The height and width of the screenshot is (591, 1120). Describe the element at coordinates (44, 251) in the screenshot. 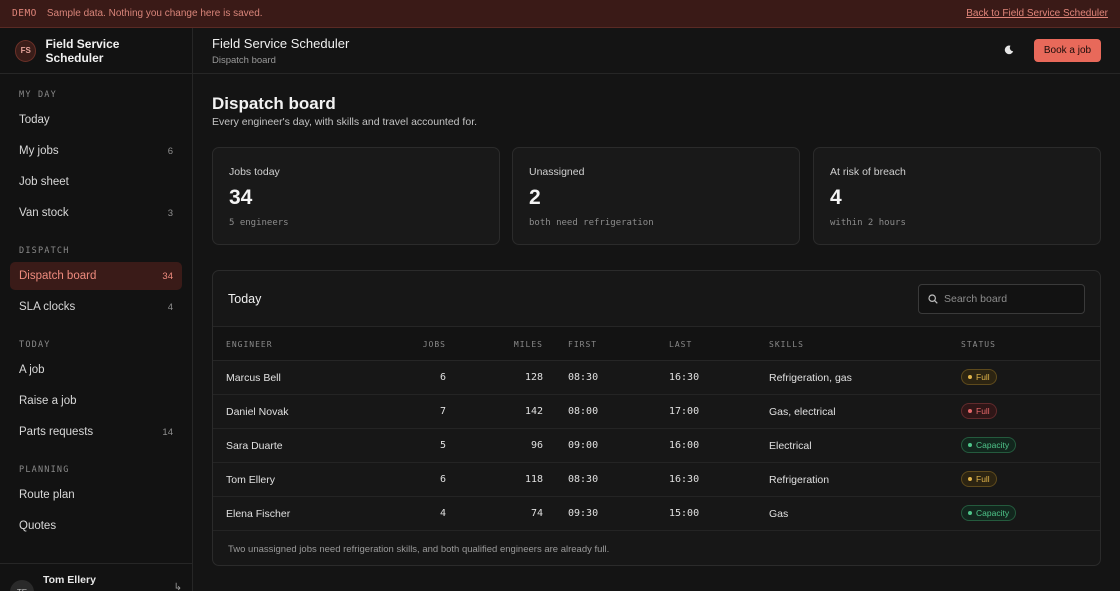

I see `nav-section-heading: DISPATCH` at that location.